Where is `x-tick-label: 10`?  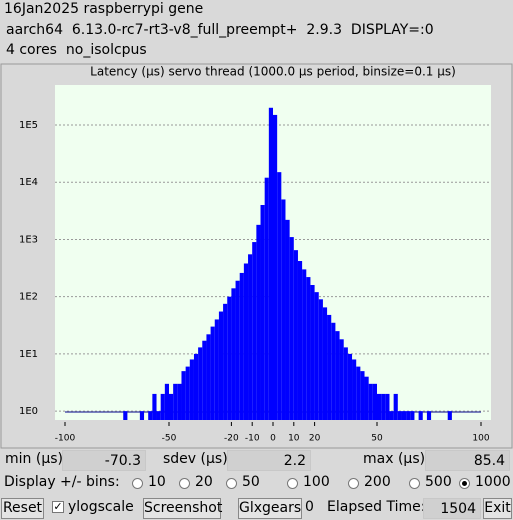 x-tick-label: 10 is located at coordinates (294, 439).